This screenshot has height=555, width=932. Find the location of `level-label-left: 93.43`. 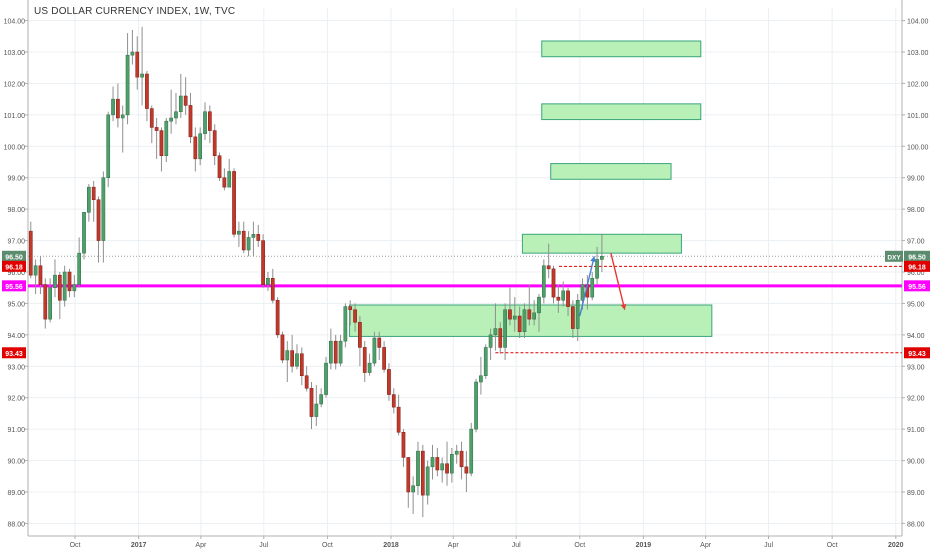

level-label-left: 93.43 is located at coordinates (14, 354).